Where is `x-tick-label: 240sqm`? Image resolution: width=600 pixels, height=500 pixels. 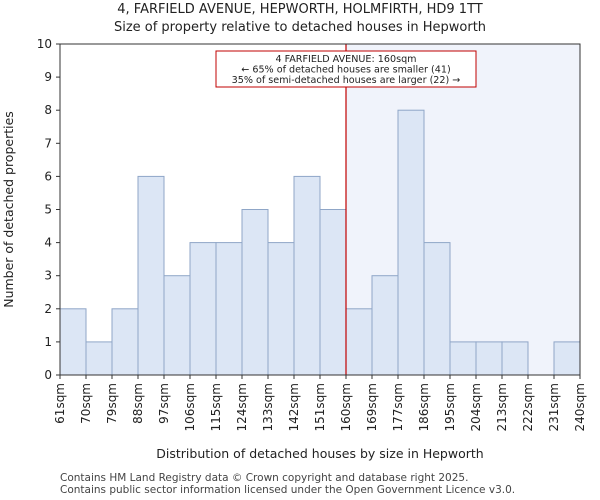 x-tick-label: 240sqm is located at coordinates (580, 407).